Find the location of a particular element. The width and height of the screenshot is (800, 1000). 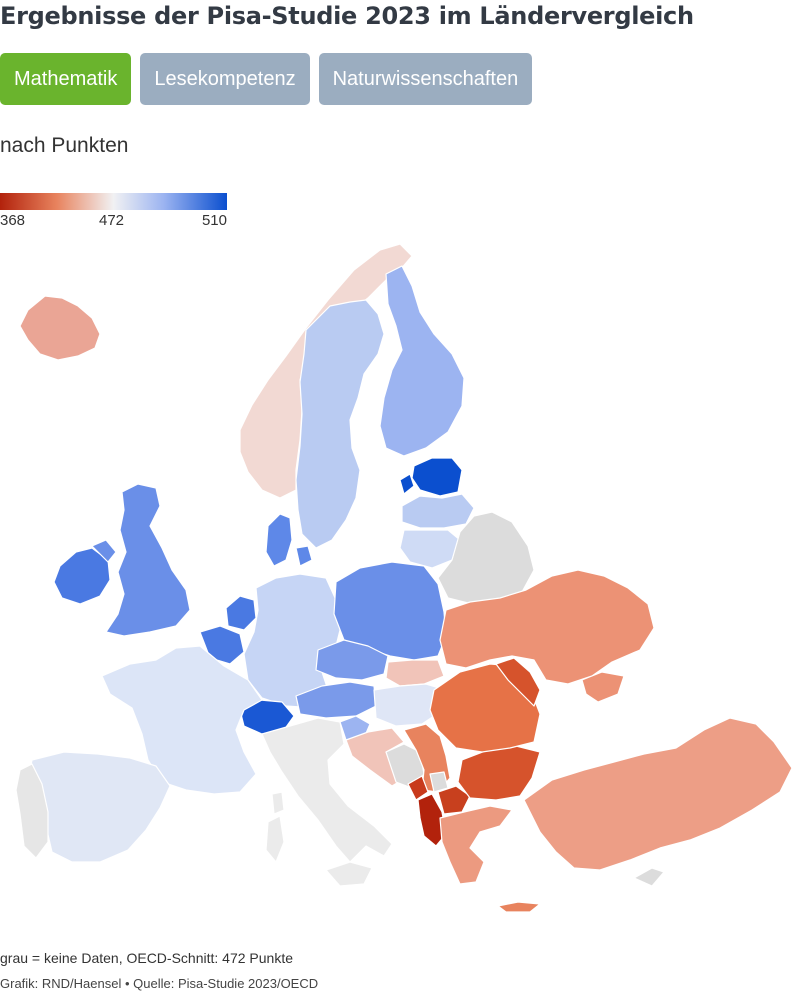

country-ukraine is located at coordinates (547, 627).